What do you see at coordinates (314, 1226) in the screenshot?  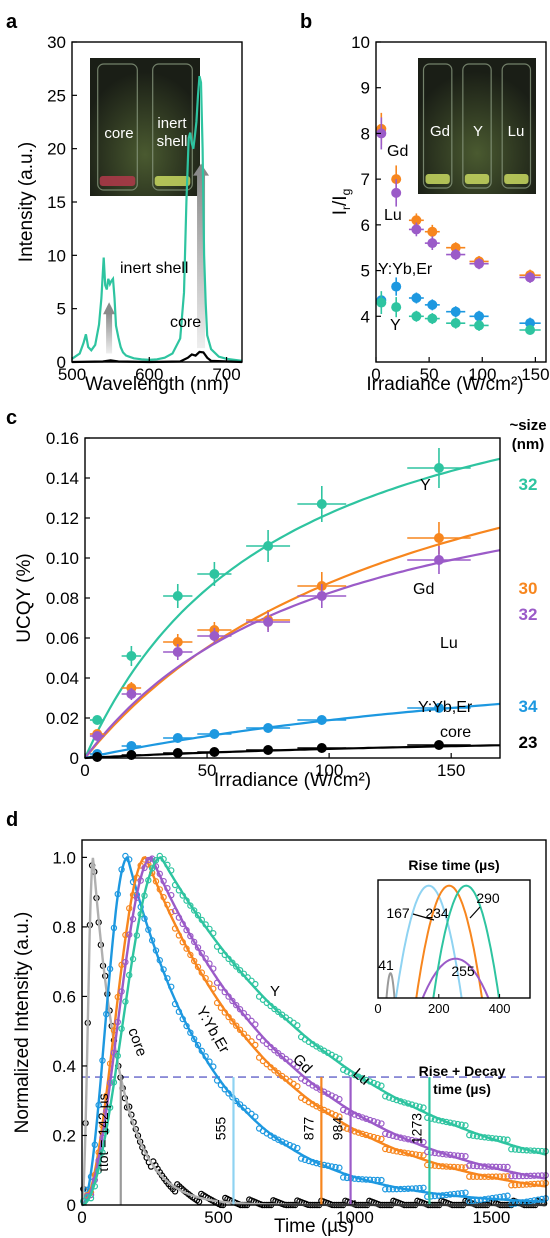 I see `x-axis-label: Time (µs)` at bounding box center [314, 1226].